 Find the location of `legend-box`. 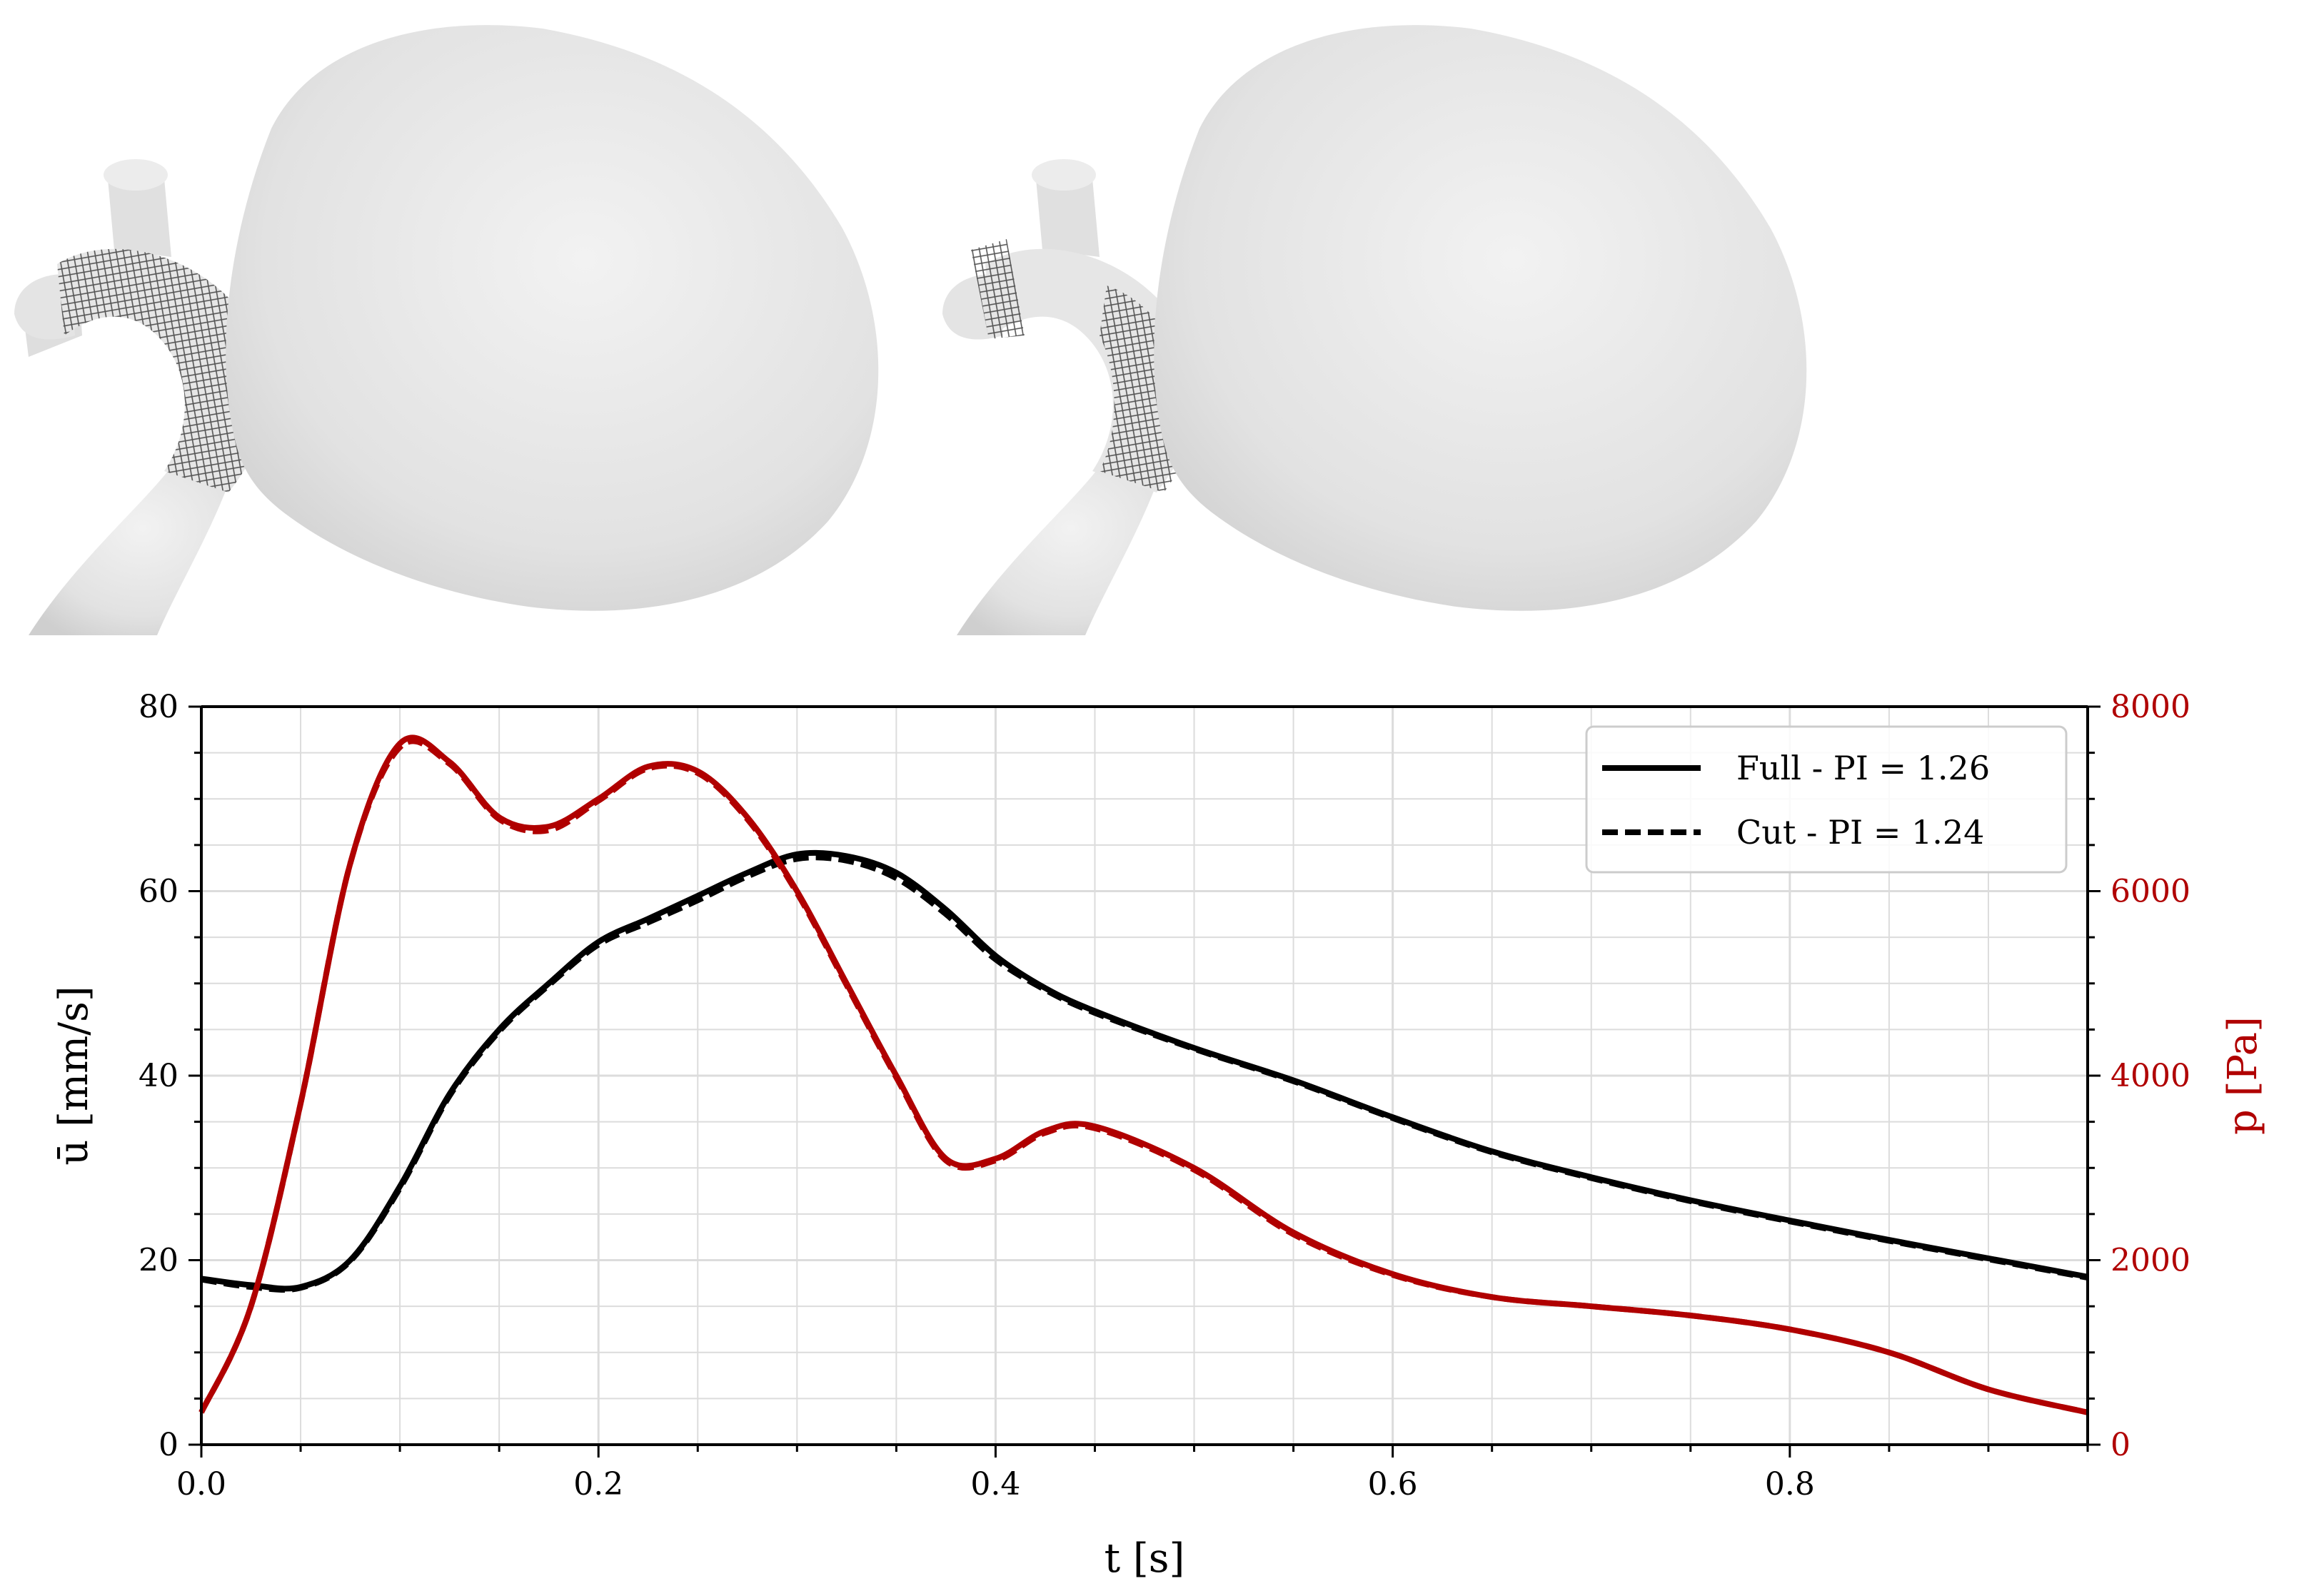

legend-box is located at coordinates (1826, 799).